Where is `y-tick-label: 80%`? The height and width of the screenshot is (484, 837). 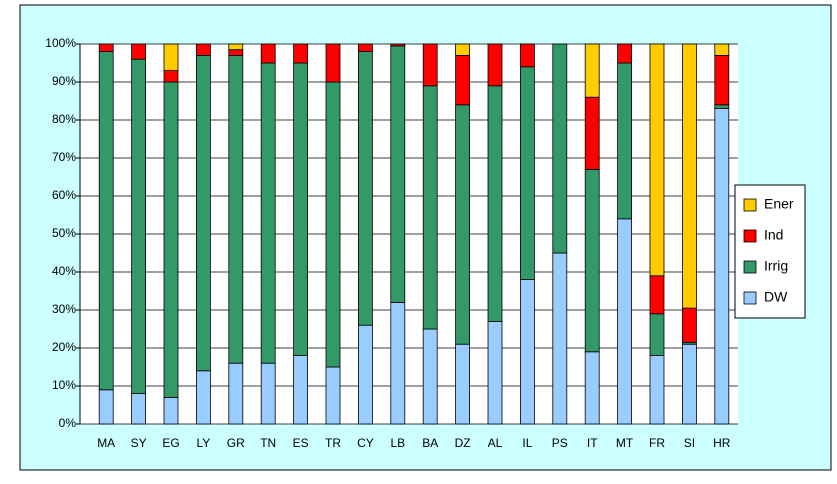 y-tick-label: 80% is located at coordinates (64, 119).